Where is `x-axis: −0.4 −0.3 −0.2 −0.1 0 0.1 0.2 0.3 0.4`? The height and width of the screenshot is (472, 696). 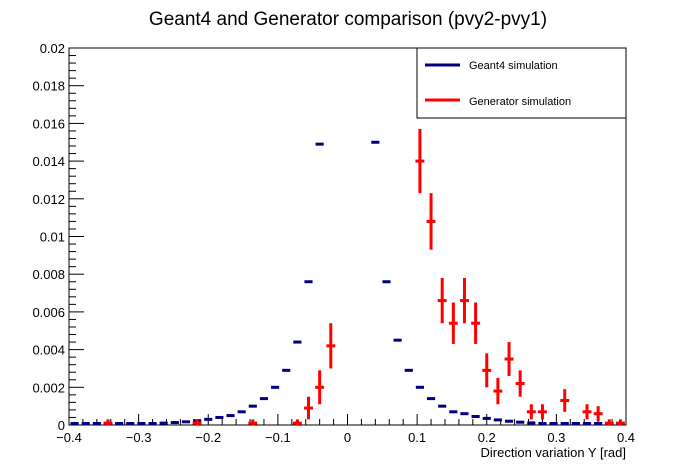
x-axis: −0.4 −0.3 −0.2 −0.1 0 0.1 0.2 0.3 0.4 is located at coordinates (345, 429).